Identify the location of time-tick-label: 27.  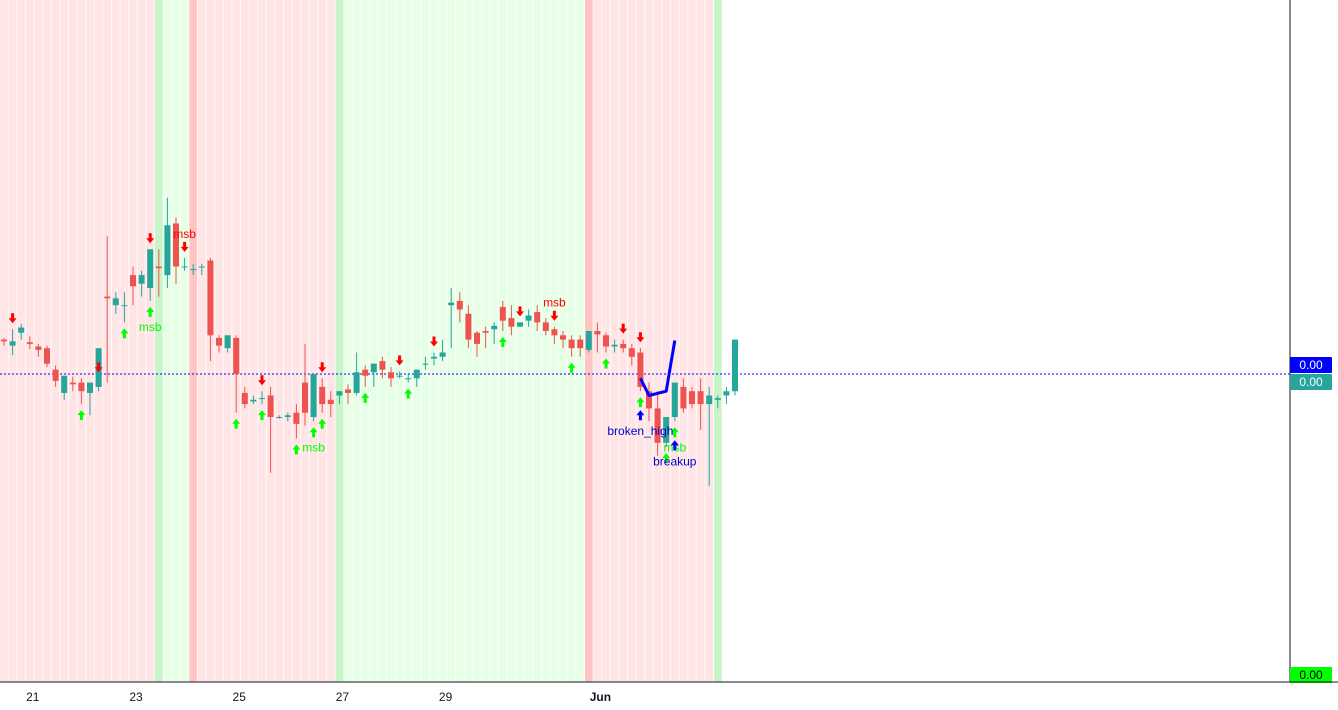
(343, 697).